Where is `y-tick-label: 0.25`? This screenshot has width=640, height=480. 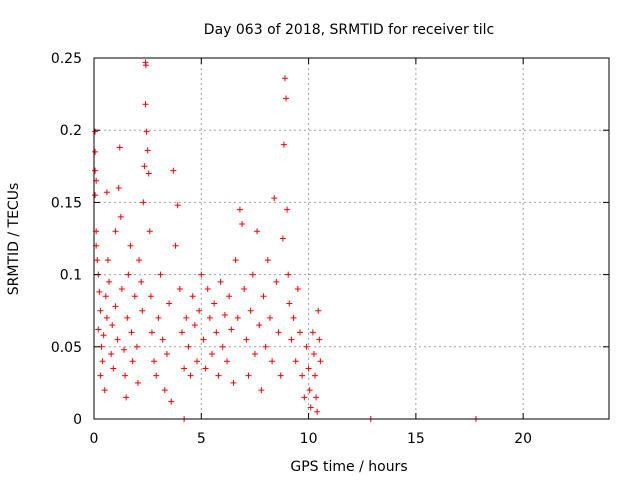 y-tick-label: 0.25 is located at coordinates (66, 59).